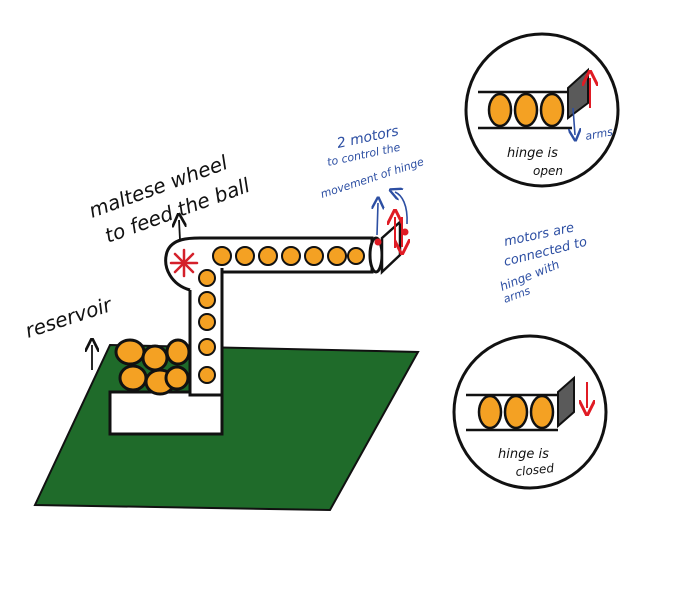 The height and width of the screenshot is (590, 677). I want to click on inset-hinge-open: arms hinge is open, so click(542, 110).